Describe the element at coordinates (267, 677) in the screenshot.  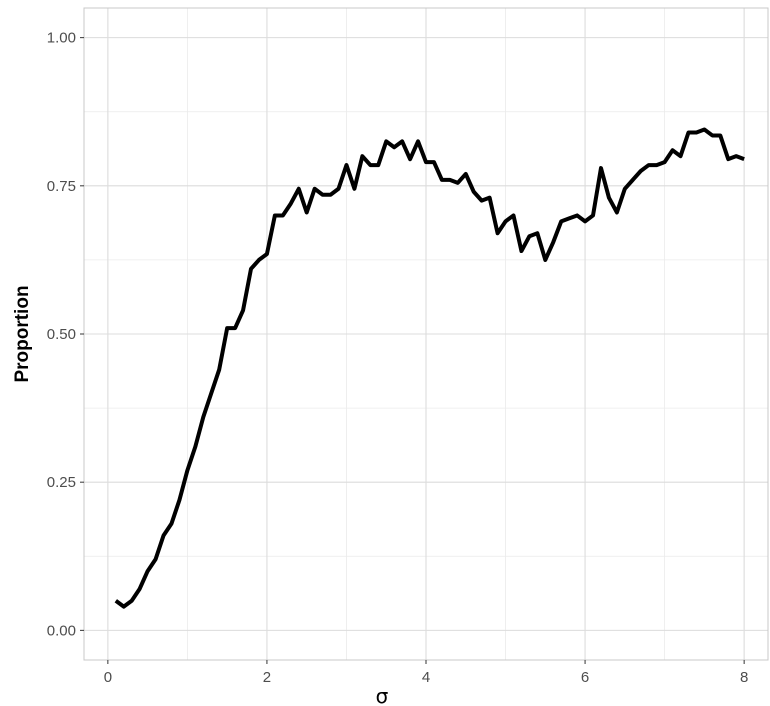
I see `x-tick-label: 2` at that location.